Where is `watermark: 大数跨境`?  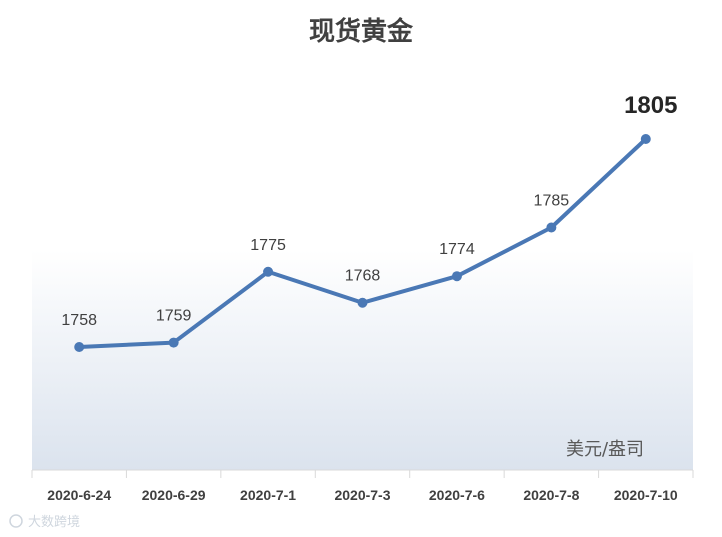
watermark: 大数跨境 is located at coordinates (44, 522).